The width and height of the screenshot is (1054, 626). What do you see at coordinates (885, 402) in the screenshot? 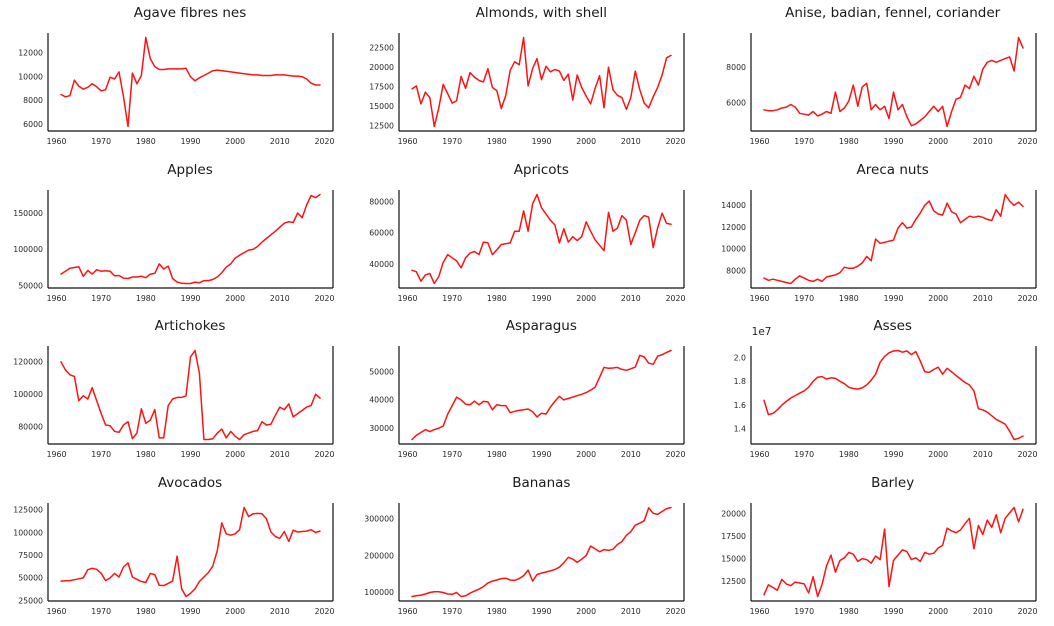
I see `line-chart: 1.4 1.6 1.8 2.0 1960 1970 1980 1990 2000 2010 2020` at bounding box center [885, 402].